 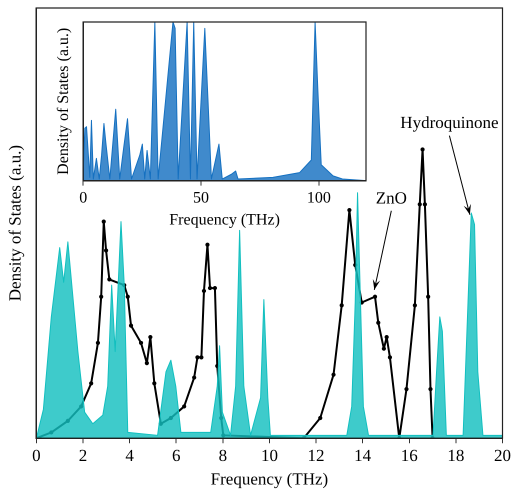 I want to click on x-tick-label: 4, so click(x=129, y=455).